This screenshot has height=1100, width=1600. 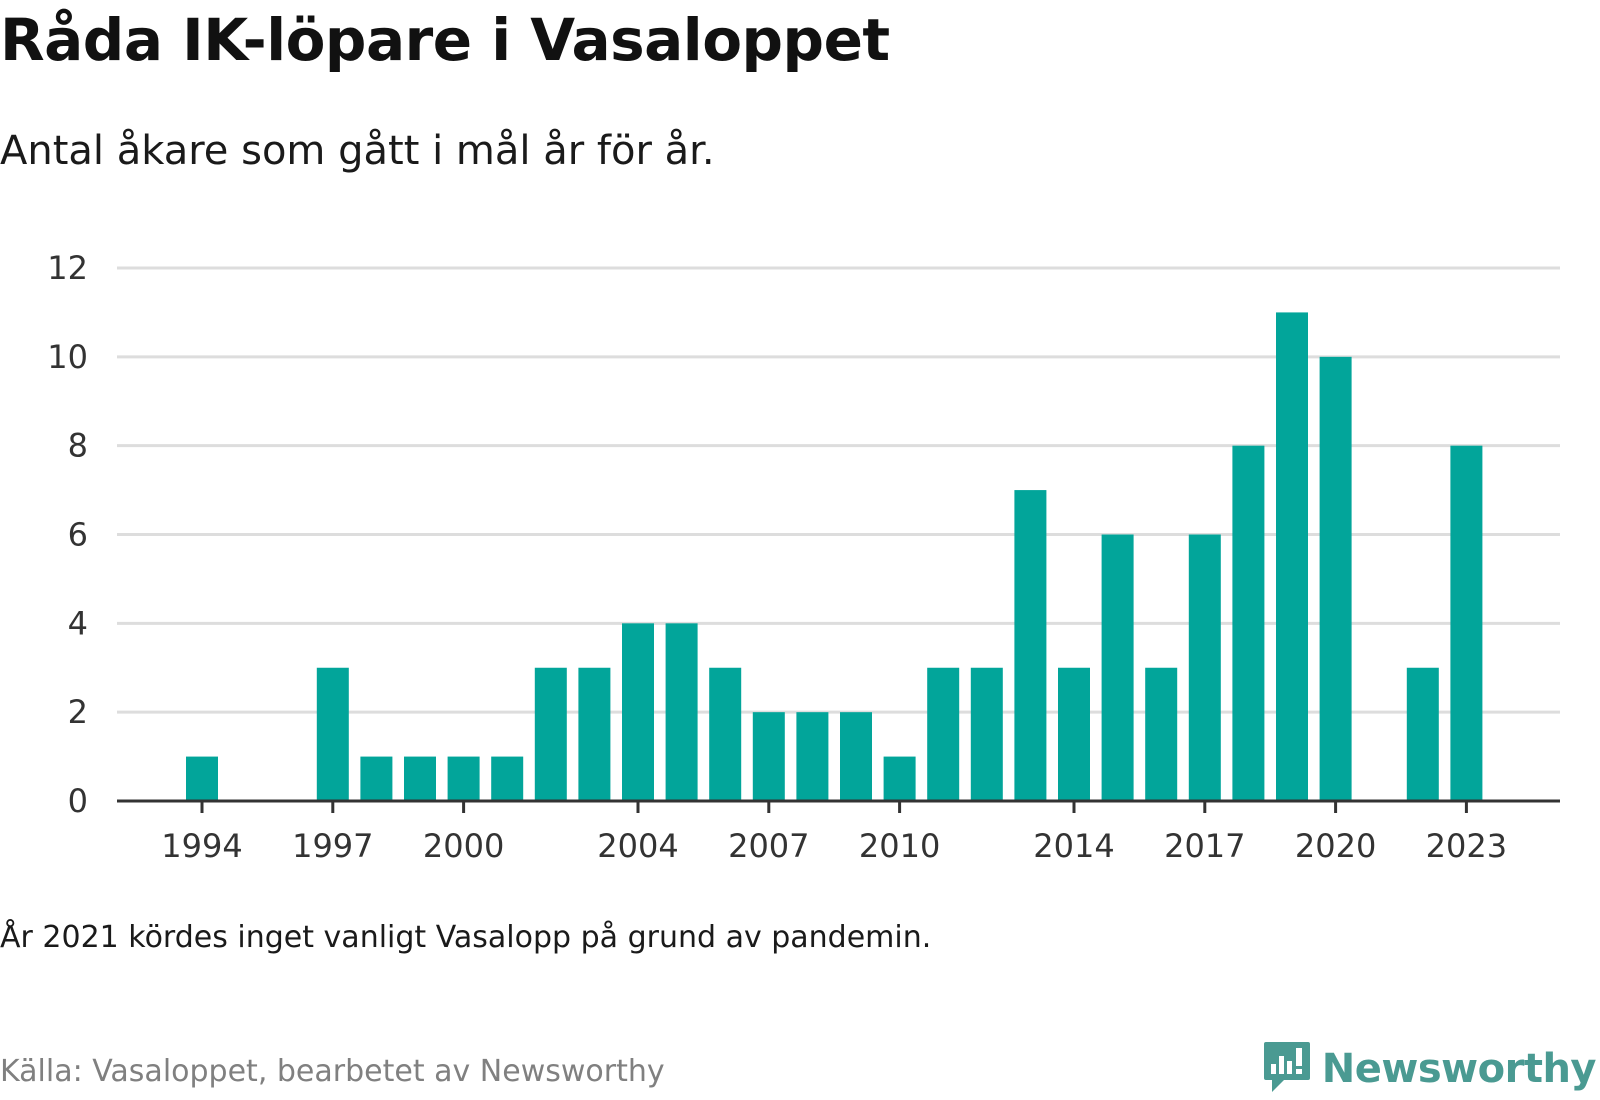 I want to click on y-axis-labels: 0 2 4 6 8 10 12, so click(x=67, y=534).